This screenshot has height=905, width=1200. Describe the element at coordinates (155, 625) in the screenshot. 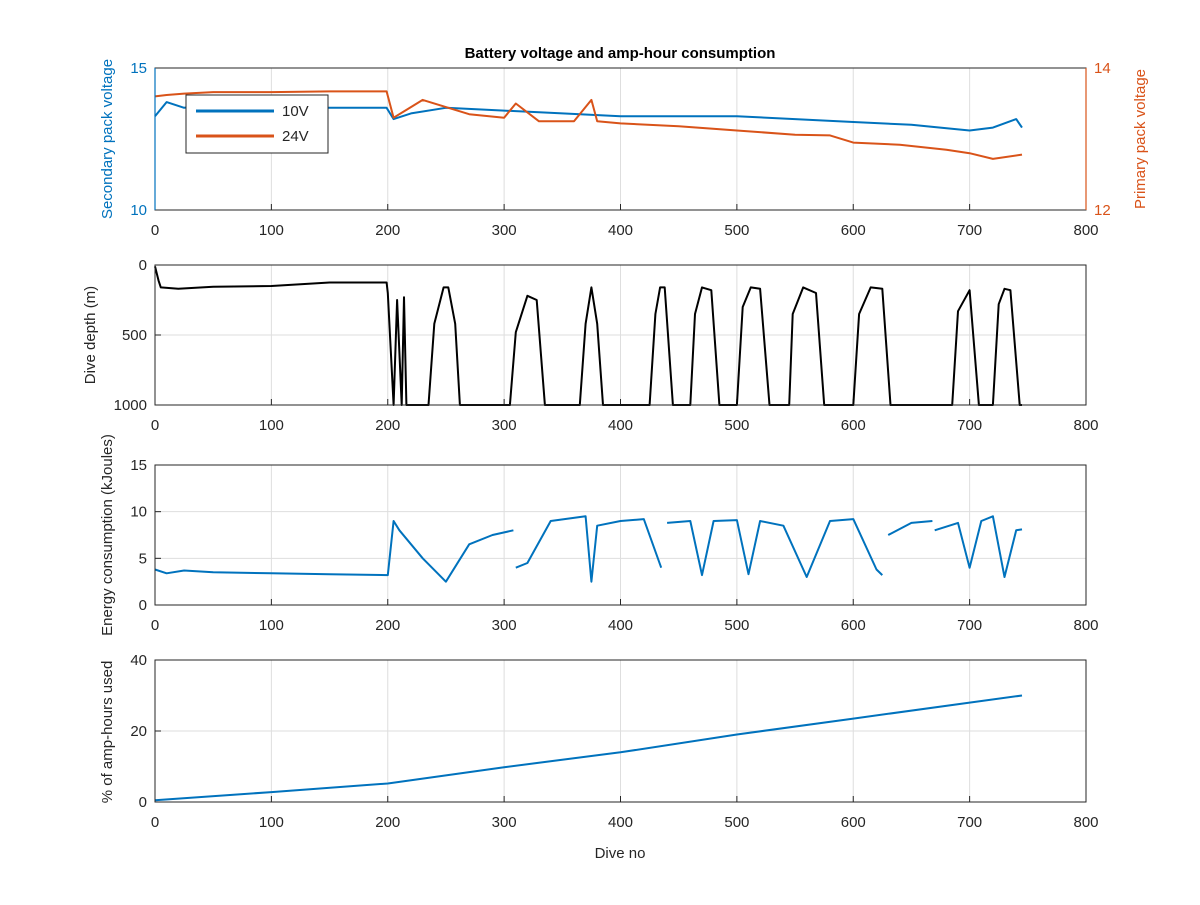

I see `panel3-xtick-label: 0` at that location.